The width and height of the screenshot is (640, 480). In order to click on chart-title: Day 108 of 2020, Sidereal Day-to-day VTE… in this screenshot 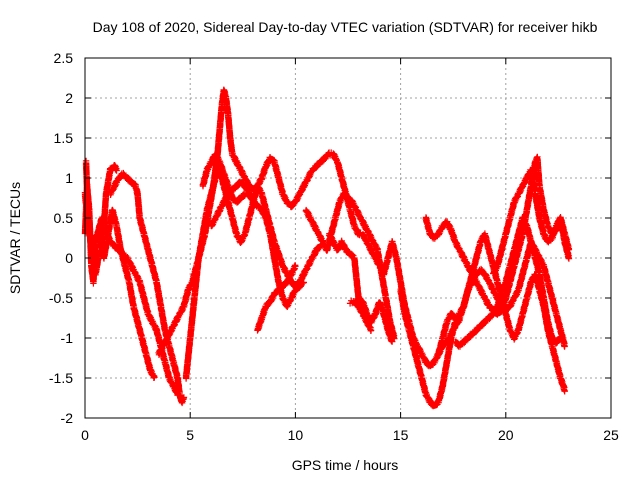, I will do `click(345, 27)`.